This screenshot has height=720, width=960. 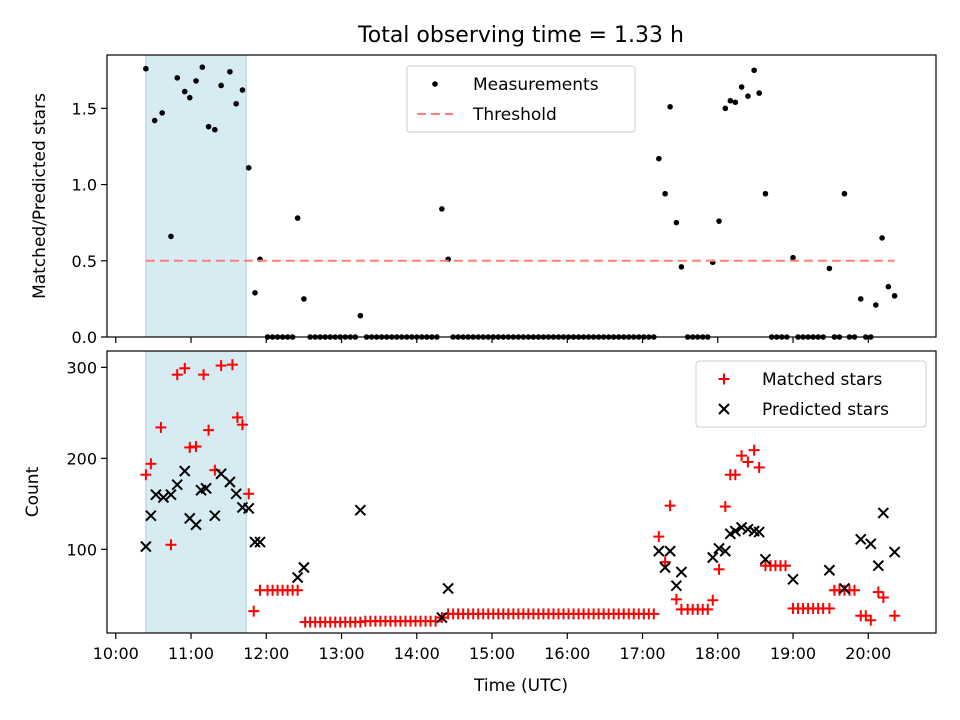 I want to click on x-tick-label: 13:00, so click(x=341, y=653).